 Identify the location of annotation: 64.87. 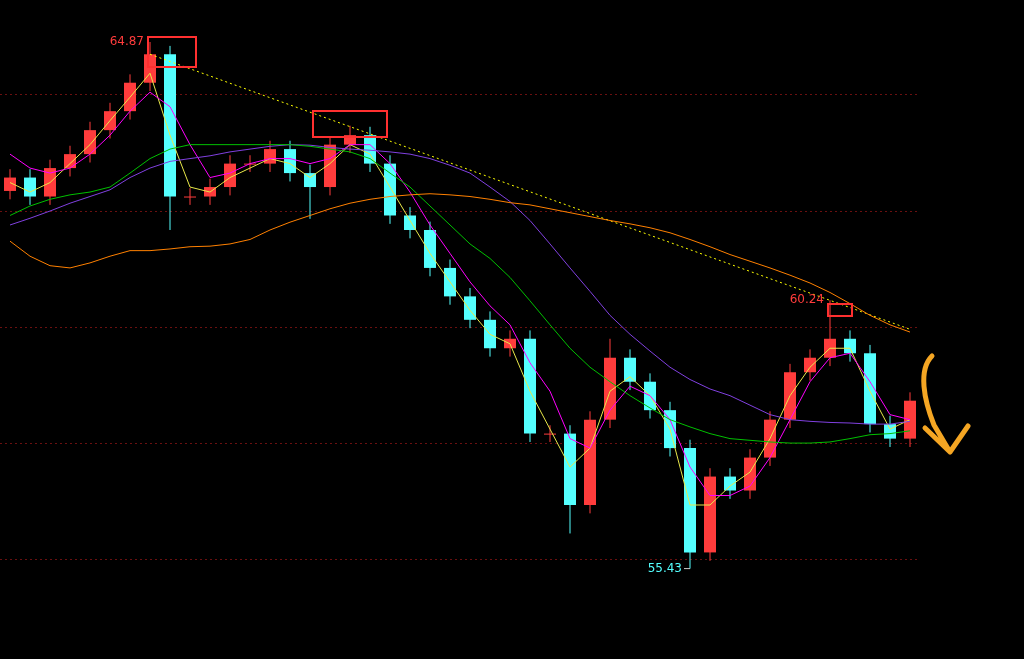
(126, 41).